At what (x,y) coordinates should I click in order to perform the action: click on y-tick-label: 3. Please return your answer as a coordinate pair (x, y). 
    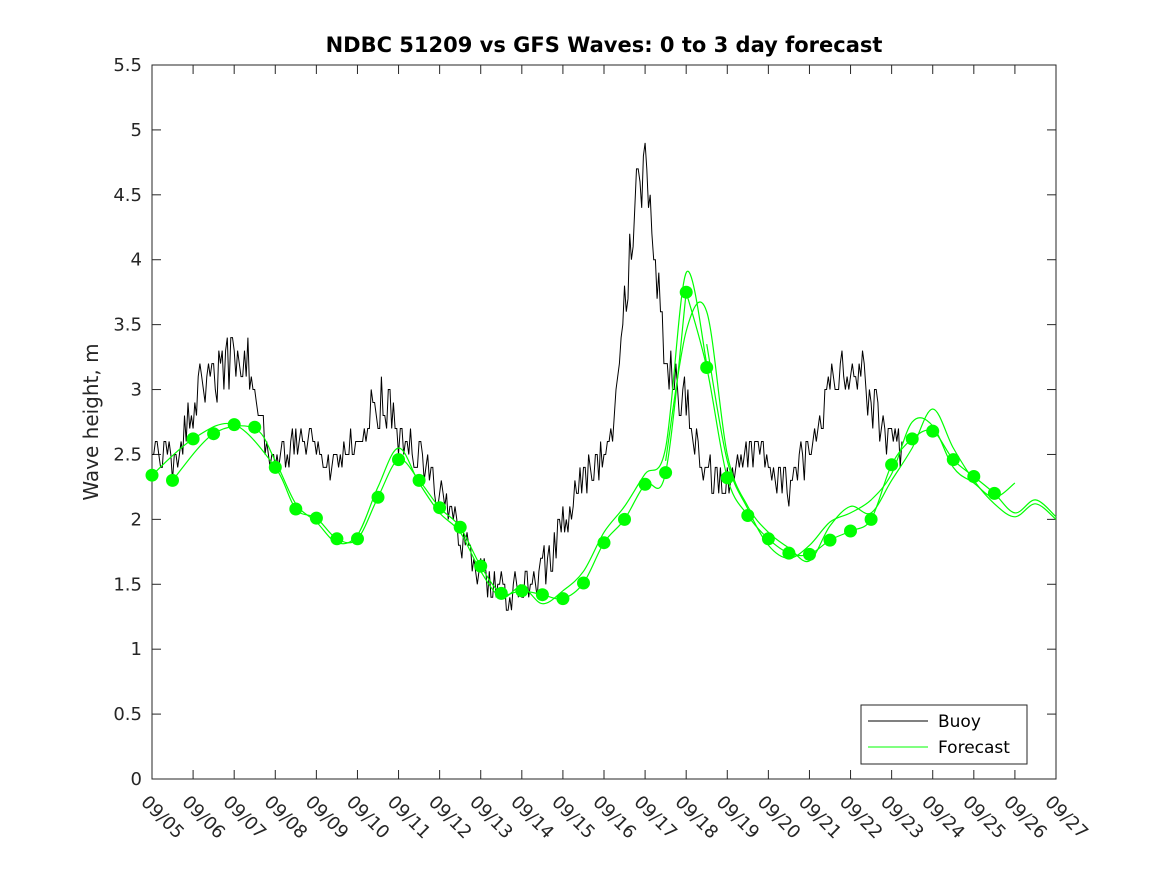
    Looking at the image, I should click on (136, 390).